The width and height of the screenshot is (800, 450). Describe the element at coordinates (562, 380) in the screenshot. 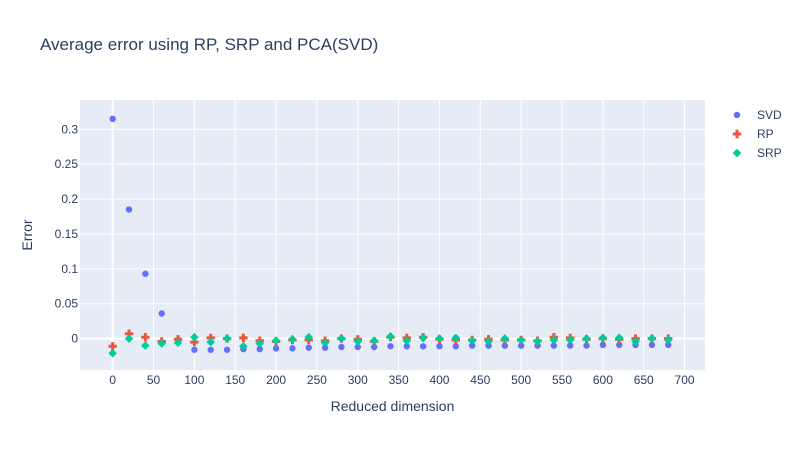

I see `x-tick-label: 550` at that location.